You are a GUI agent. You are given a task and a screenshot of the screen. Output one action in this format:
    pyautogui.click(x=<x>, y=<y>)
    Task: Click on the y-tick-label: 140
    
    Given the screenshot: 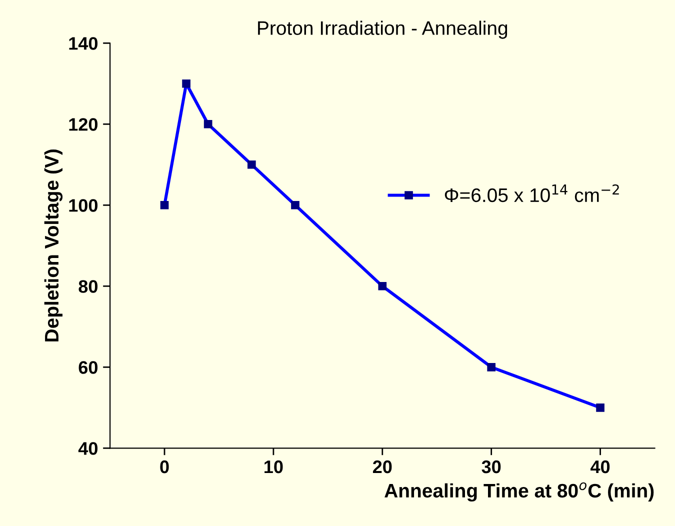 What is the action you would take?
    pyautogui.click(x=83, y=43)
    